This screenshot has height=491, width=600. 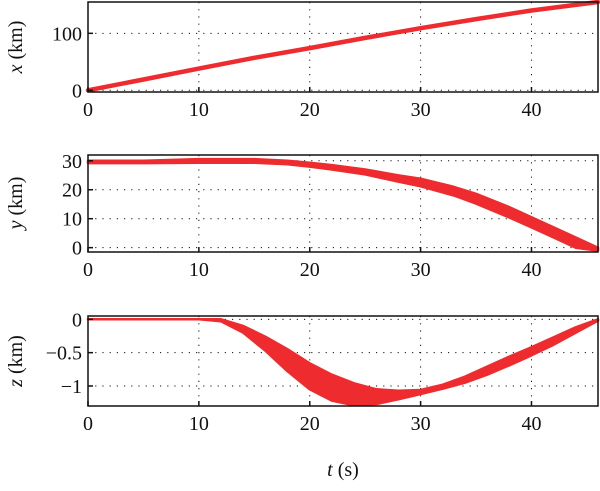 I want to click on y-tick-label: 20, so click(x=72, y=191).